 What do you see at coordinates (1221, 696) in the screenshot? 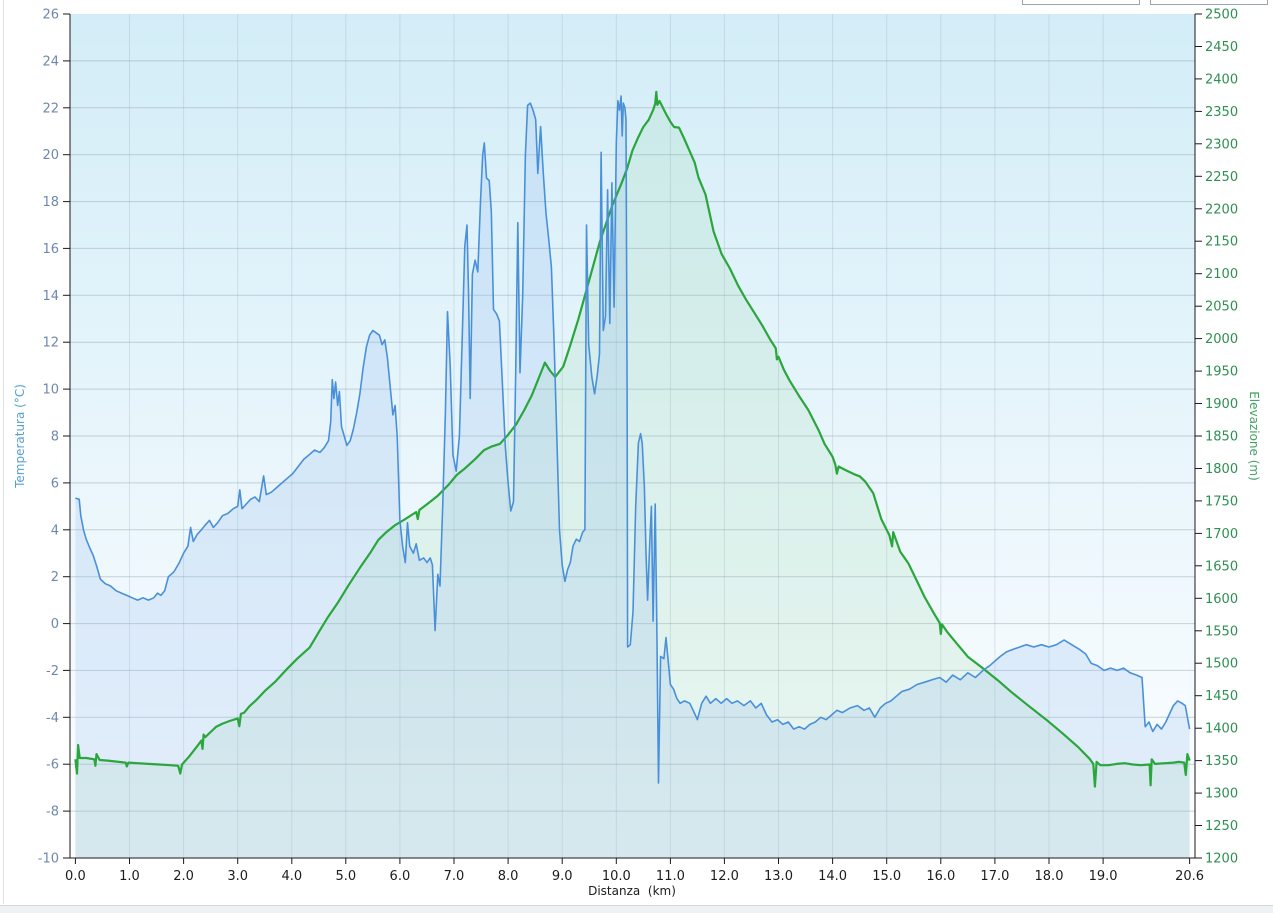
I see `svg-text: 1450` at bounding box center [1221, 696].